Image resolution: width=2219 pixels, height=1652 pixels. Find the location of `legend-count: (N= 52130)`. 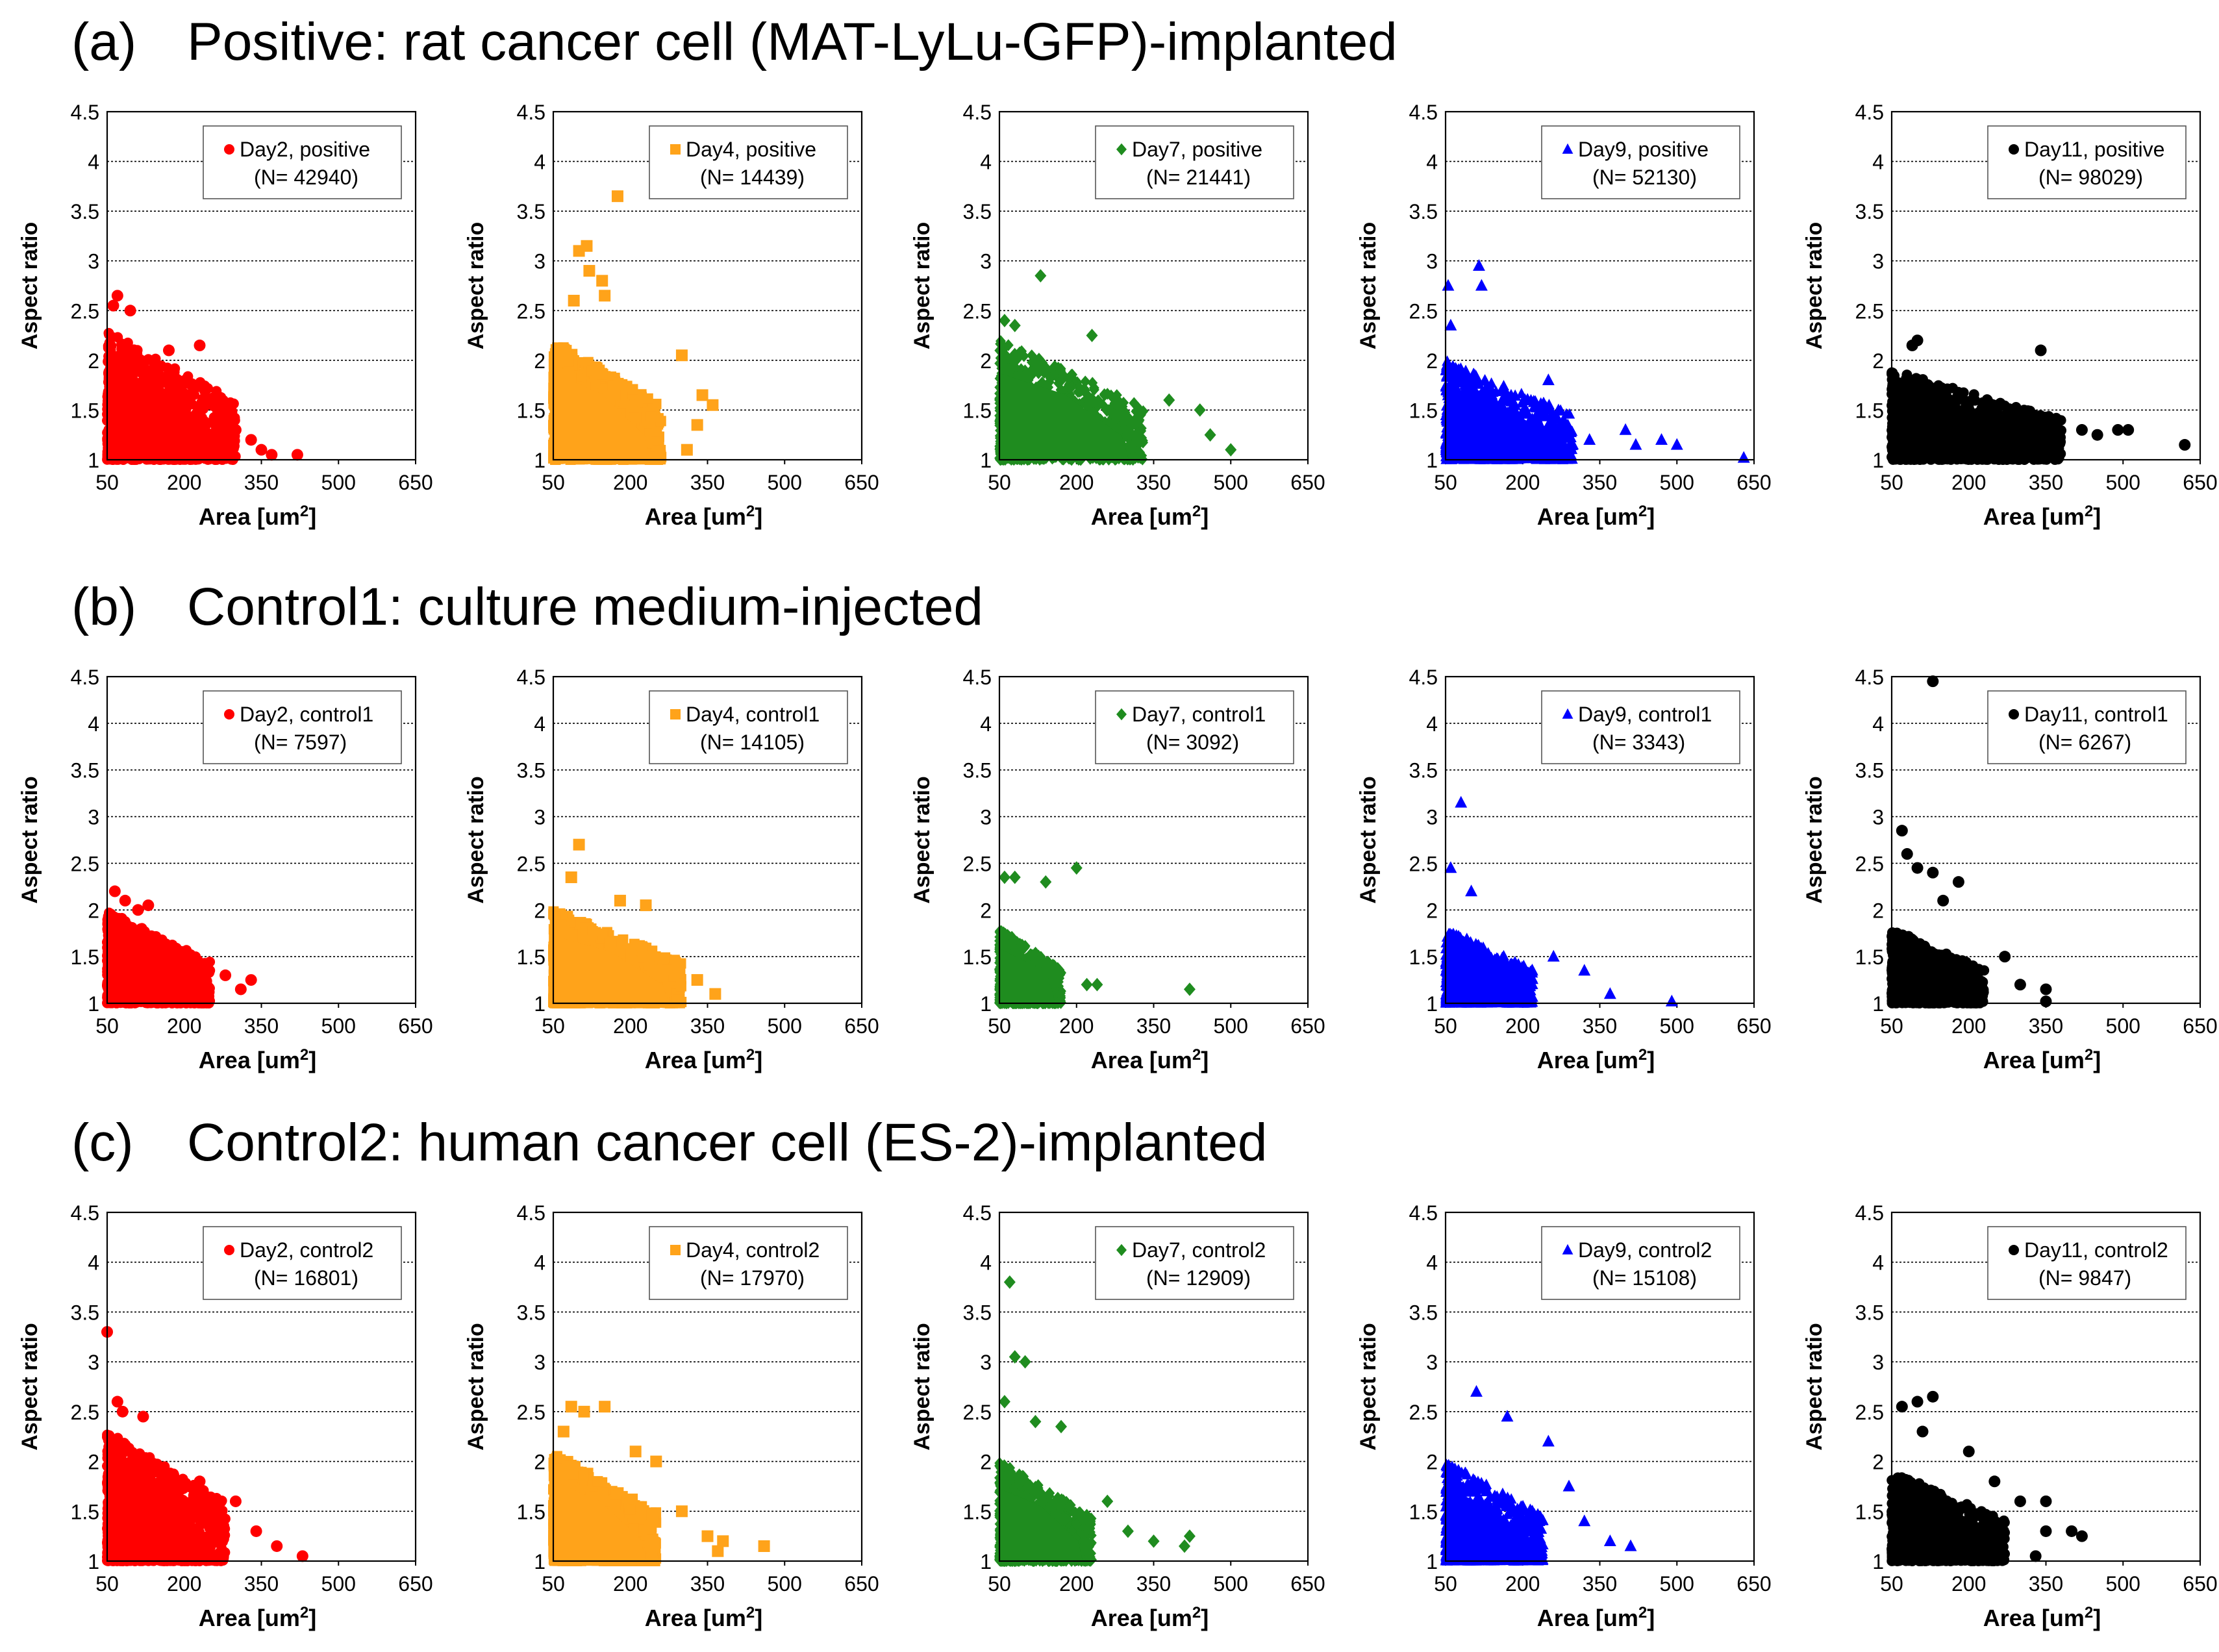

legend-count: (N= 52130) is located at coordinates (1644, 178).